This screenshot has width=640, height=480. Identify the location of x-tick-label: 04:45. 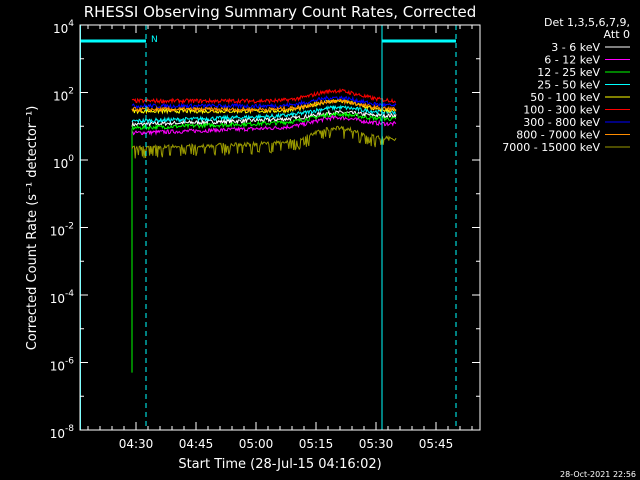
(196, 444).